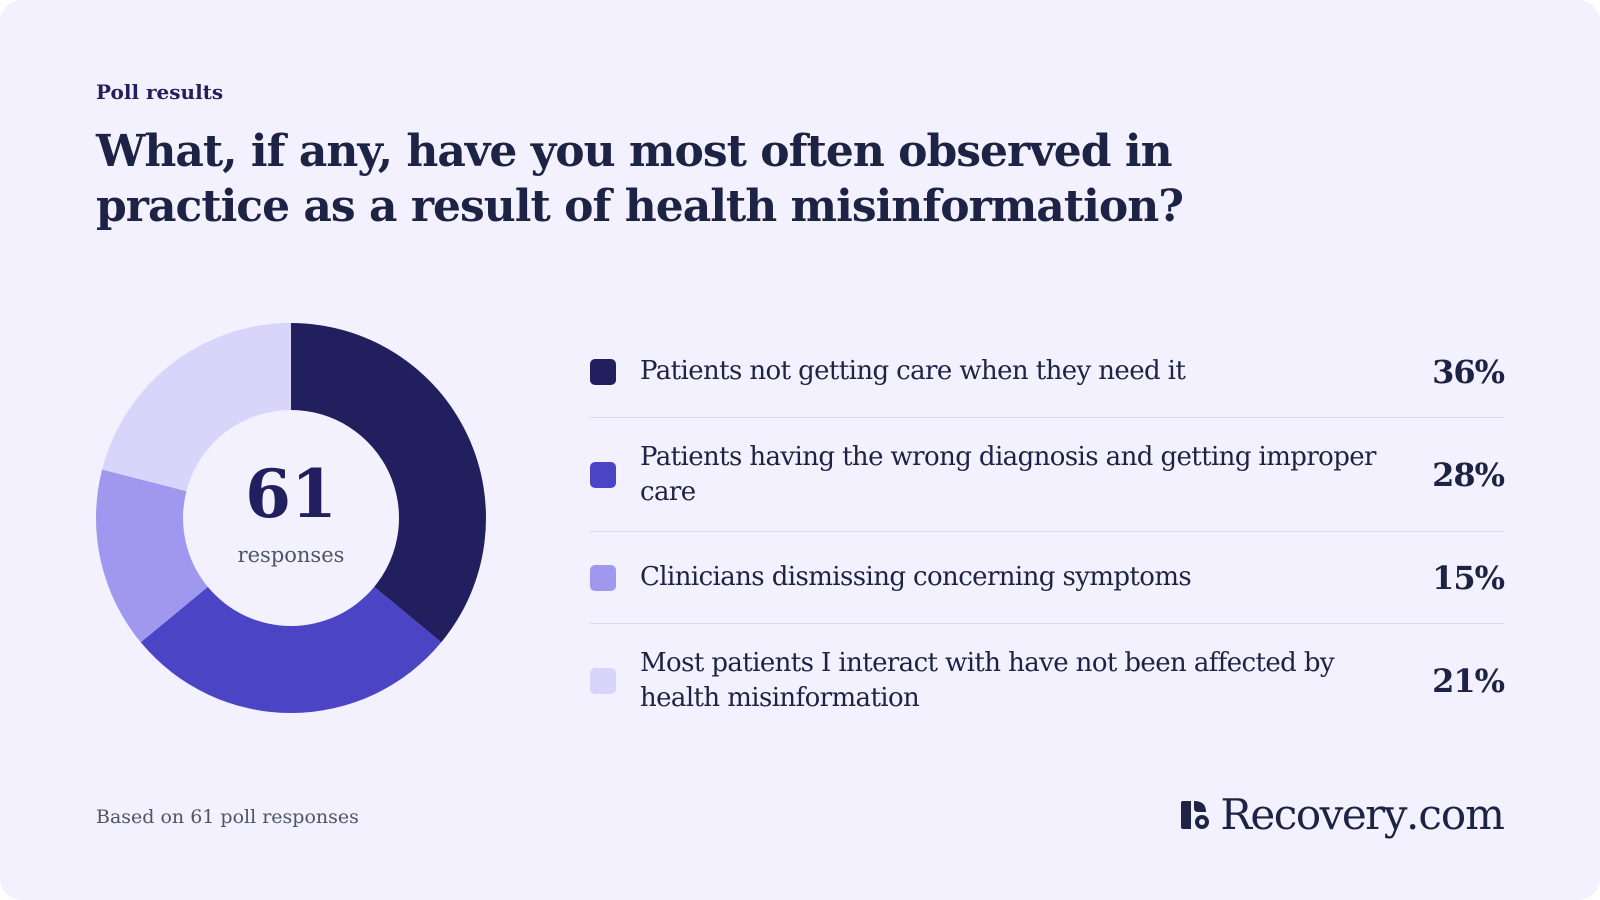 This screenshot has height=900, width=1600. I want to click on brand-name: Recovery.com, so click(1362, 814).